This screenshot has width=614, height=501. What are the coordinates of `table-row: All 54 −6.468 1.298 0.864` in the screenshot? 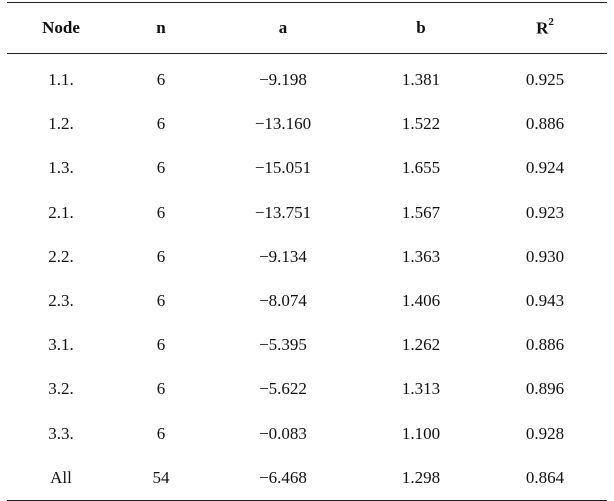 It's located at (307, 478).